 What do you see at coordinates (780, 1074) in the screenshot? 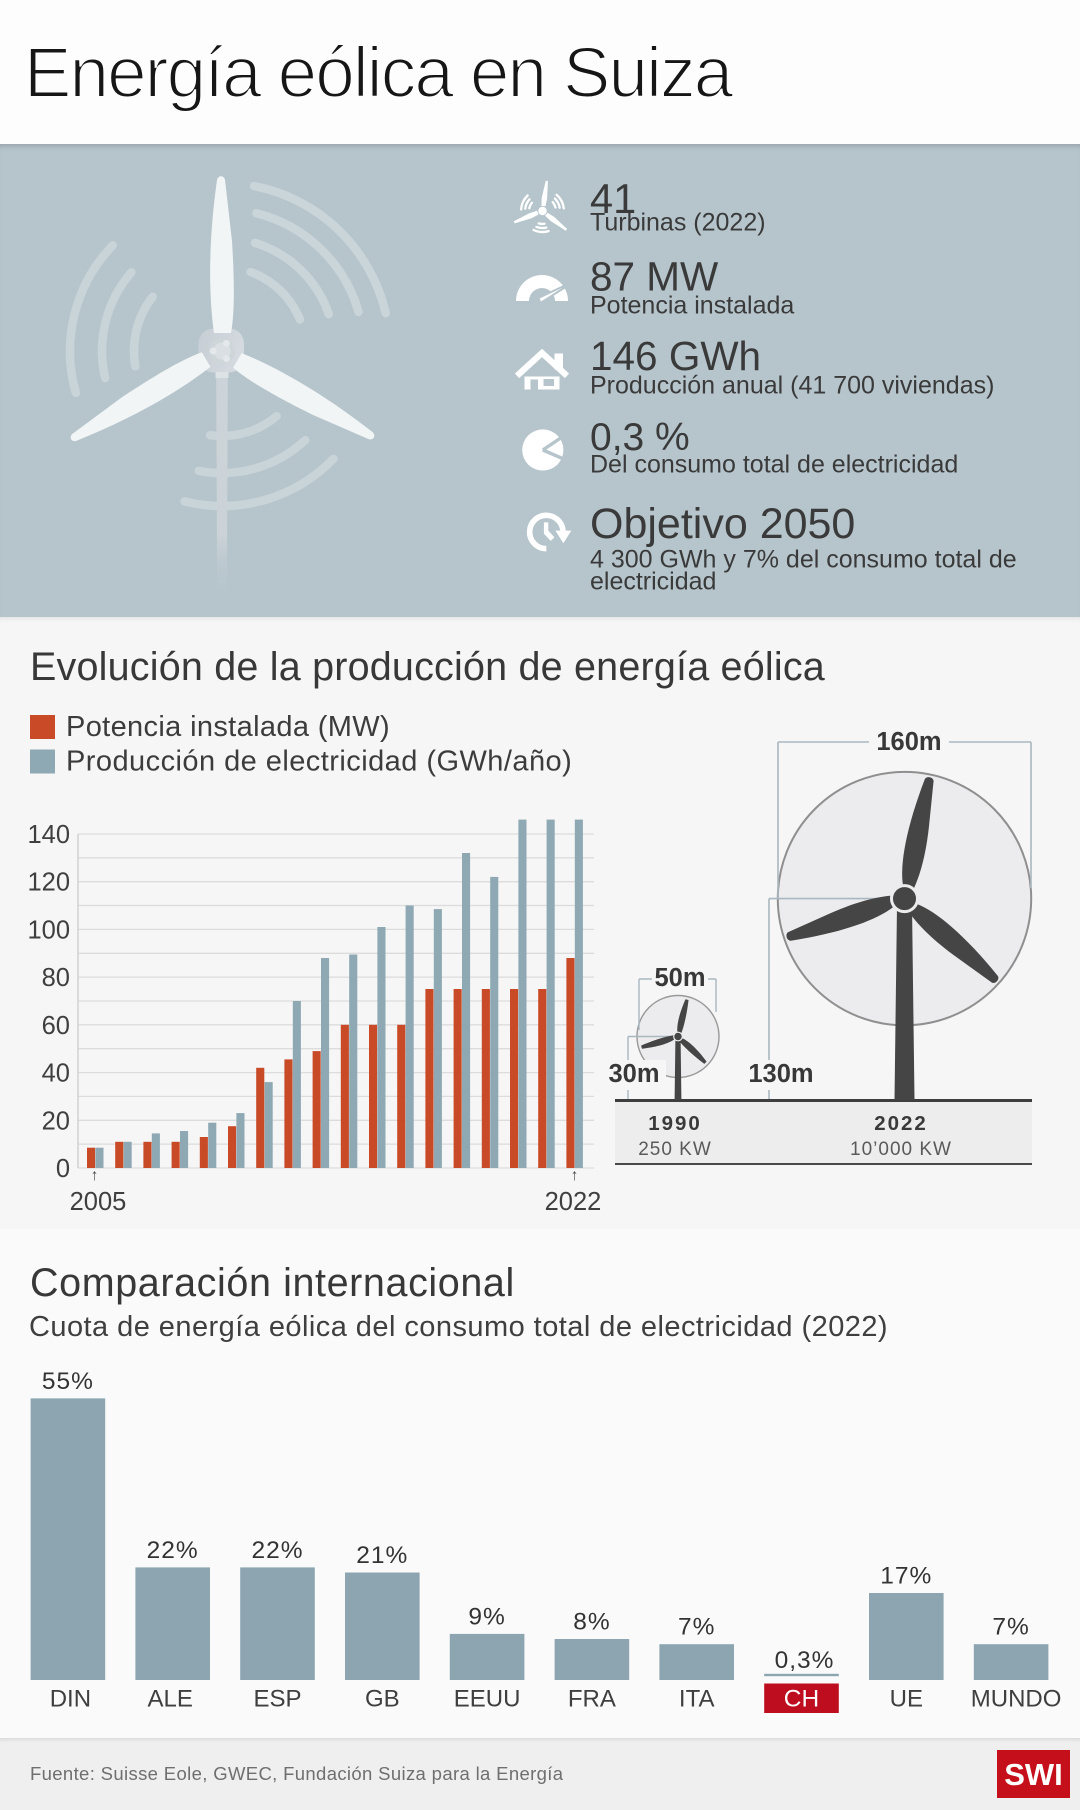
I see `svg-text: 130m` at bounding box center [780, 1074].